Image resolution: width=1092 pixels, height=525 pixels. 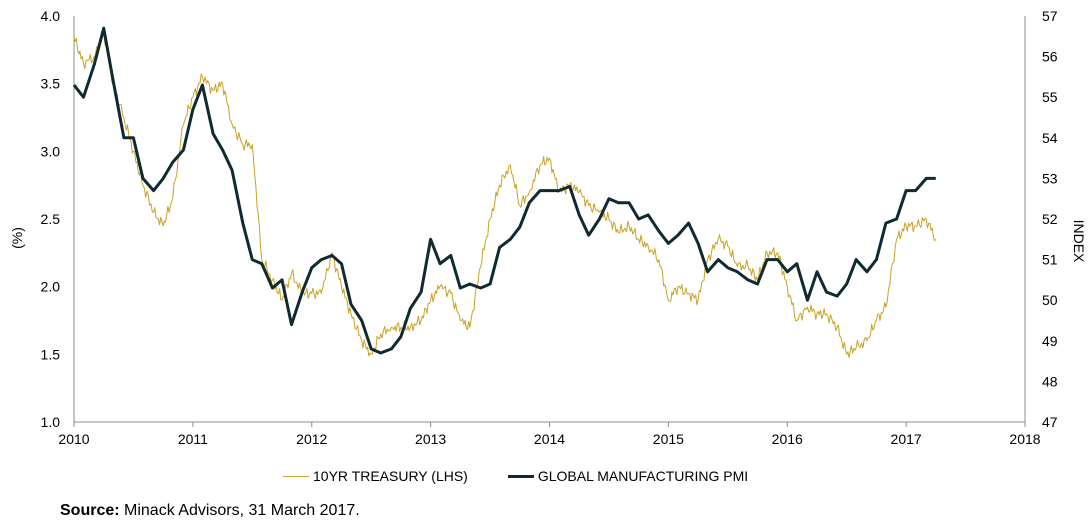 I want to click on right-tick-label: 54, so click(x=1050, y=138).